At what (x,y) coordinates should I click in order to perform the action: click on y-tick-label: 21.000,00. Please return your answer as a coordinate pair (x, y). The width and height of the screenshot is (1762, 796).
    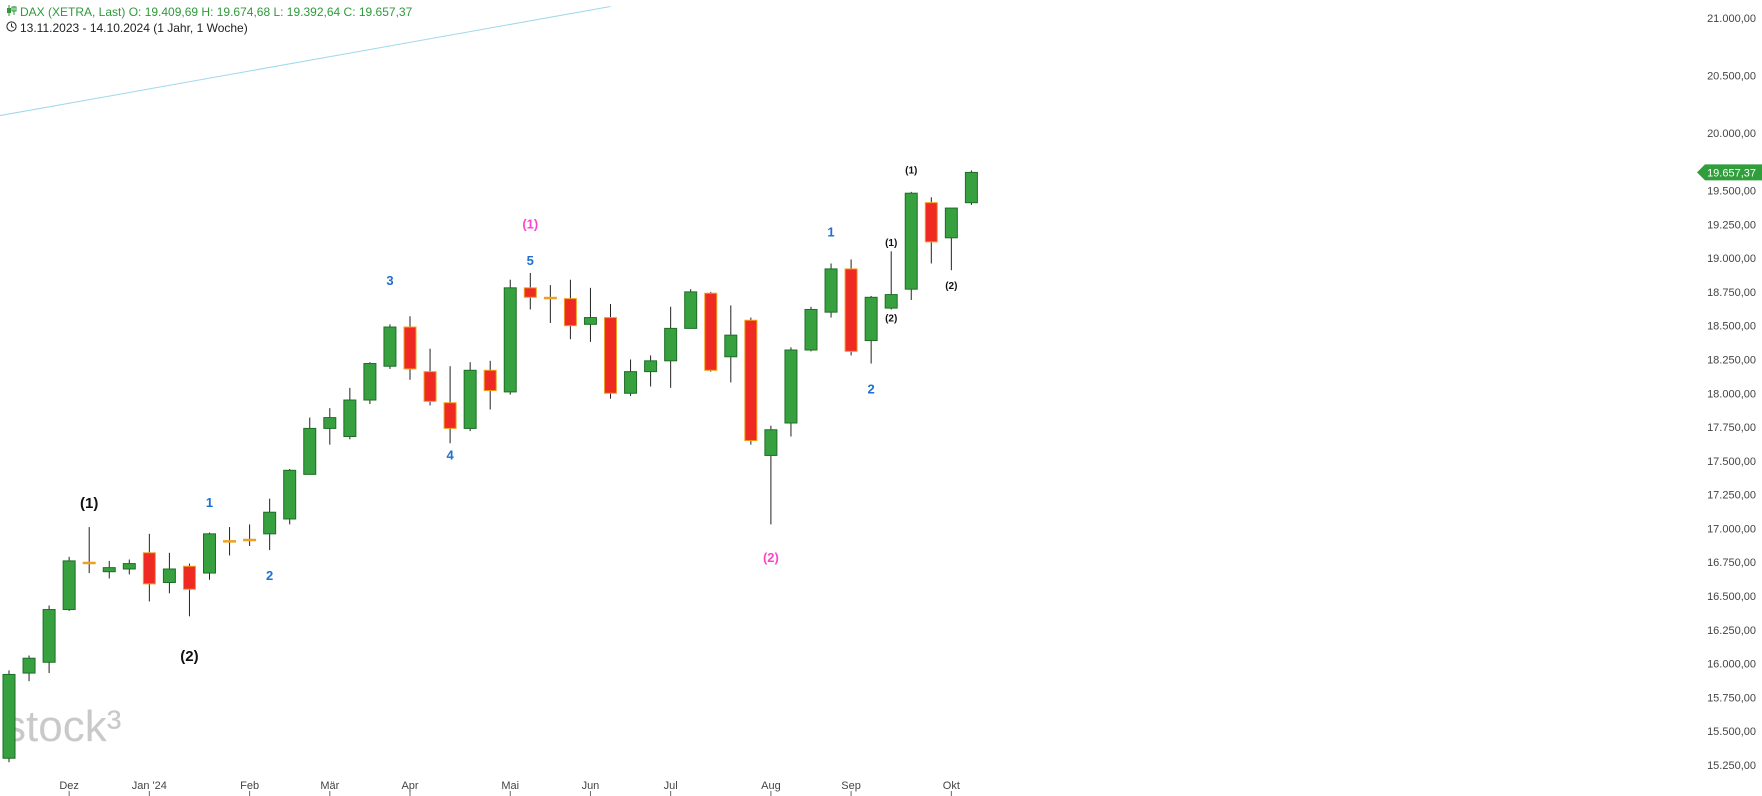
    Looking at the image, I should click on (1731, 19).